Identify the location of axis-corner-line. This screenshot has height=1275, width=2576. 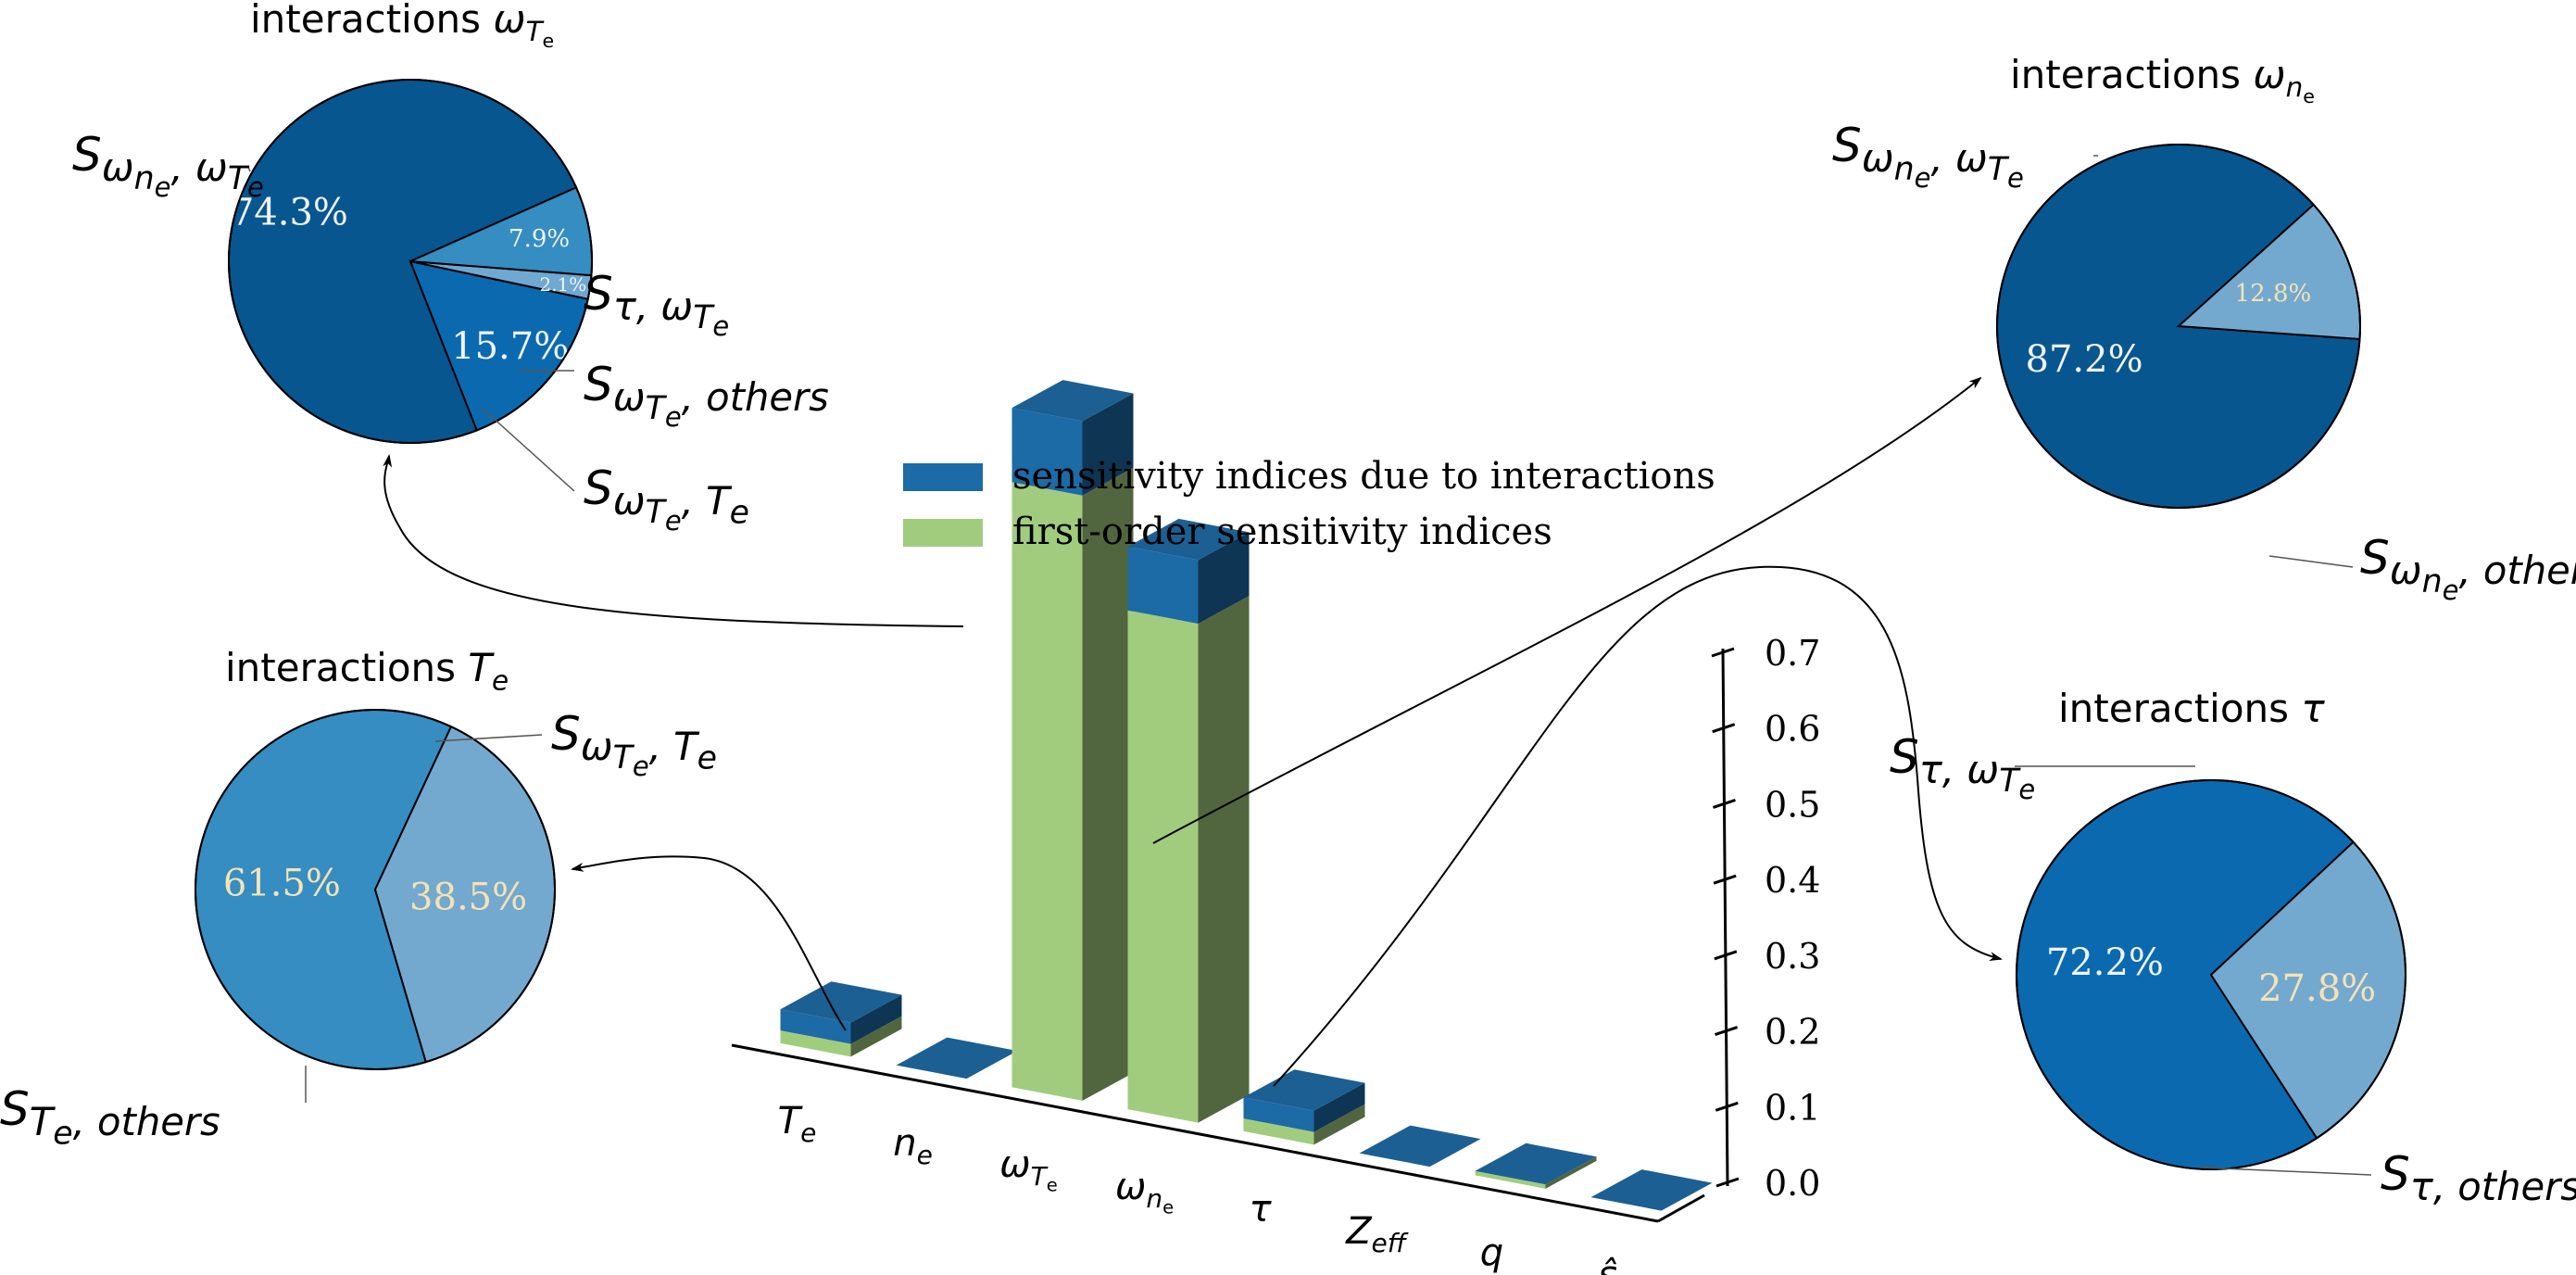
(1681, 1208).